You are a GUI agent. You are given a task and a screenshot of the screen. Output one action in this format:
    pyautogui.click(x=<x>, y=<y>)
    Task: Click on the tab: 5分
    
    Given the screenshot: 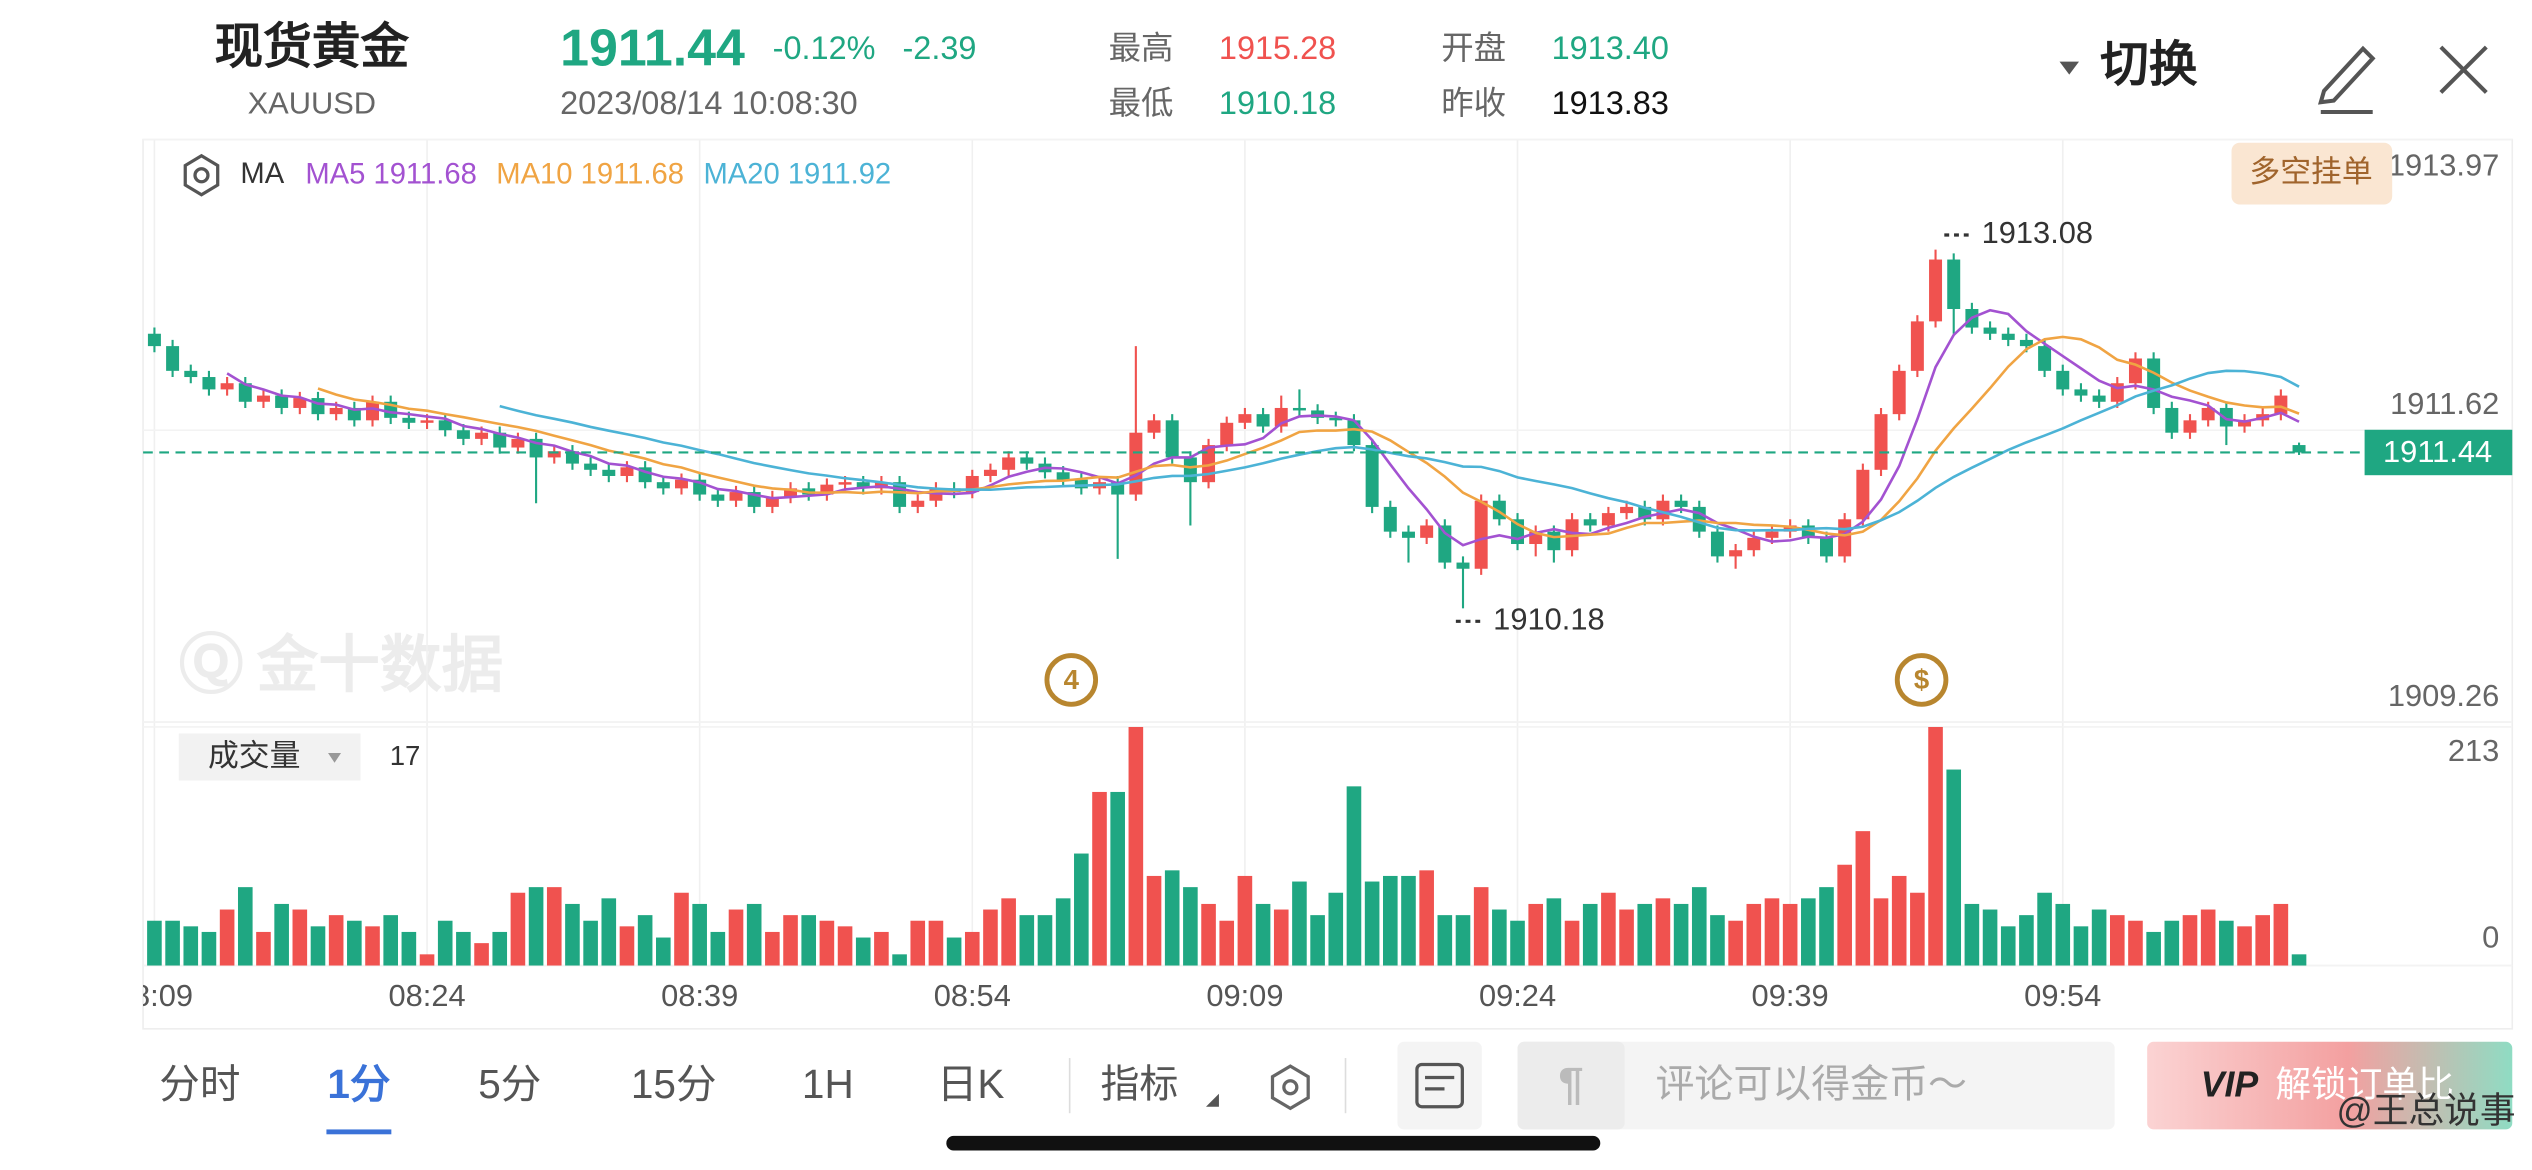 What is the action you would take?
    pyautogui.click(x=509, y=1084)
    